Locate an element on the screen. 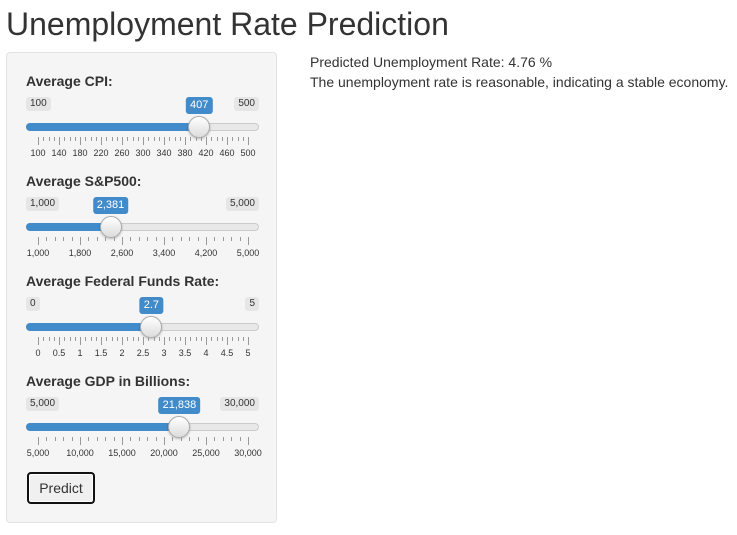 Image resolution: width=737 pixels, height=535 pixels. slider-fill is located at coordinates (89, 327).